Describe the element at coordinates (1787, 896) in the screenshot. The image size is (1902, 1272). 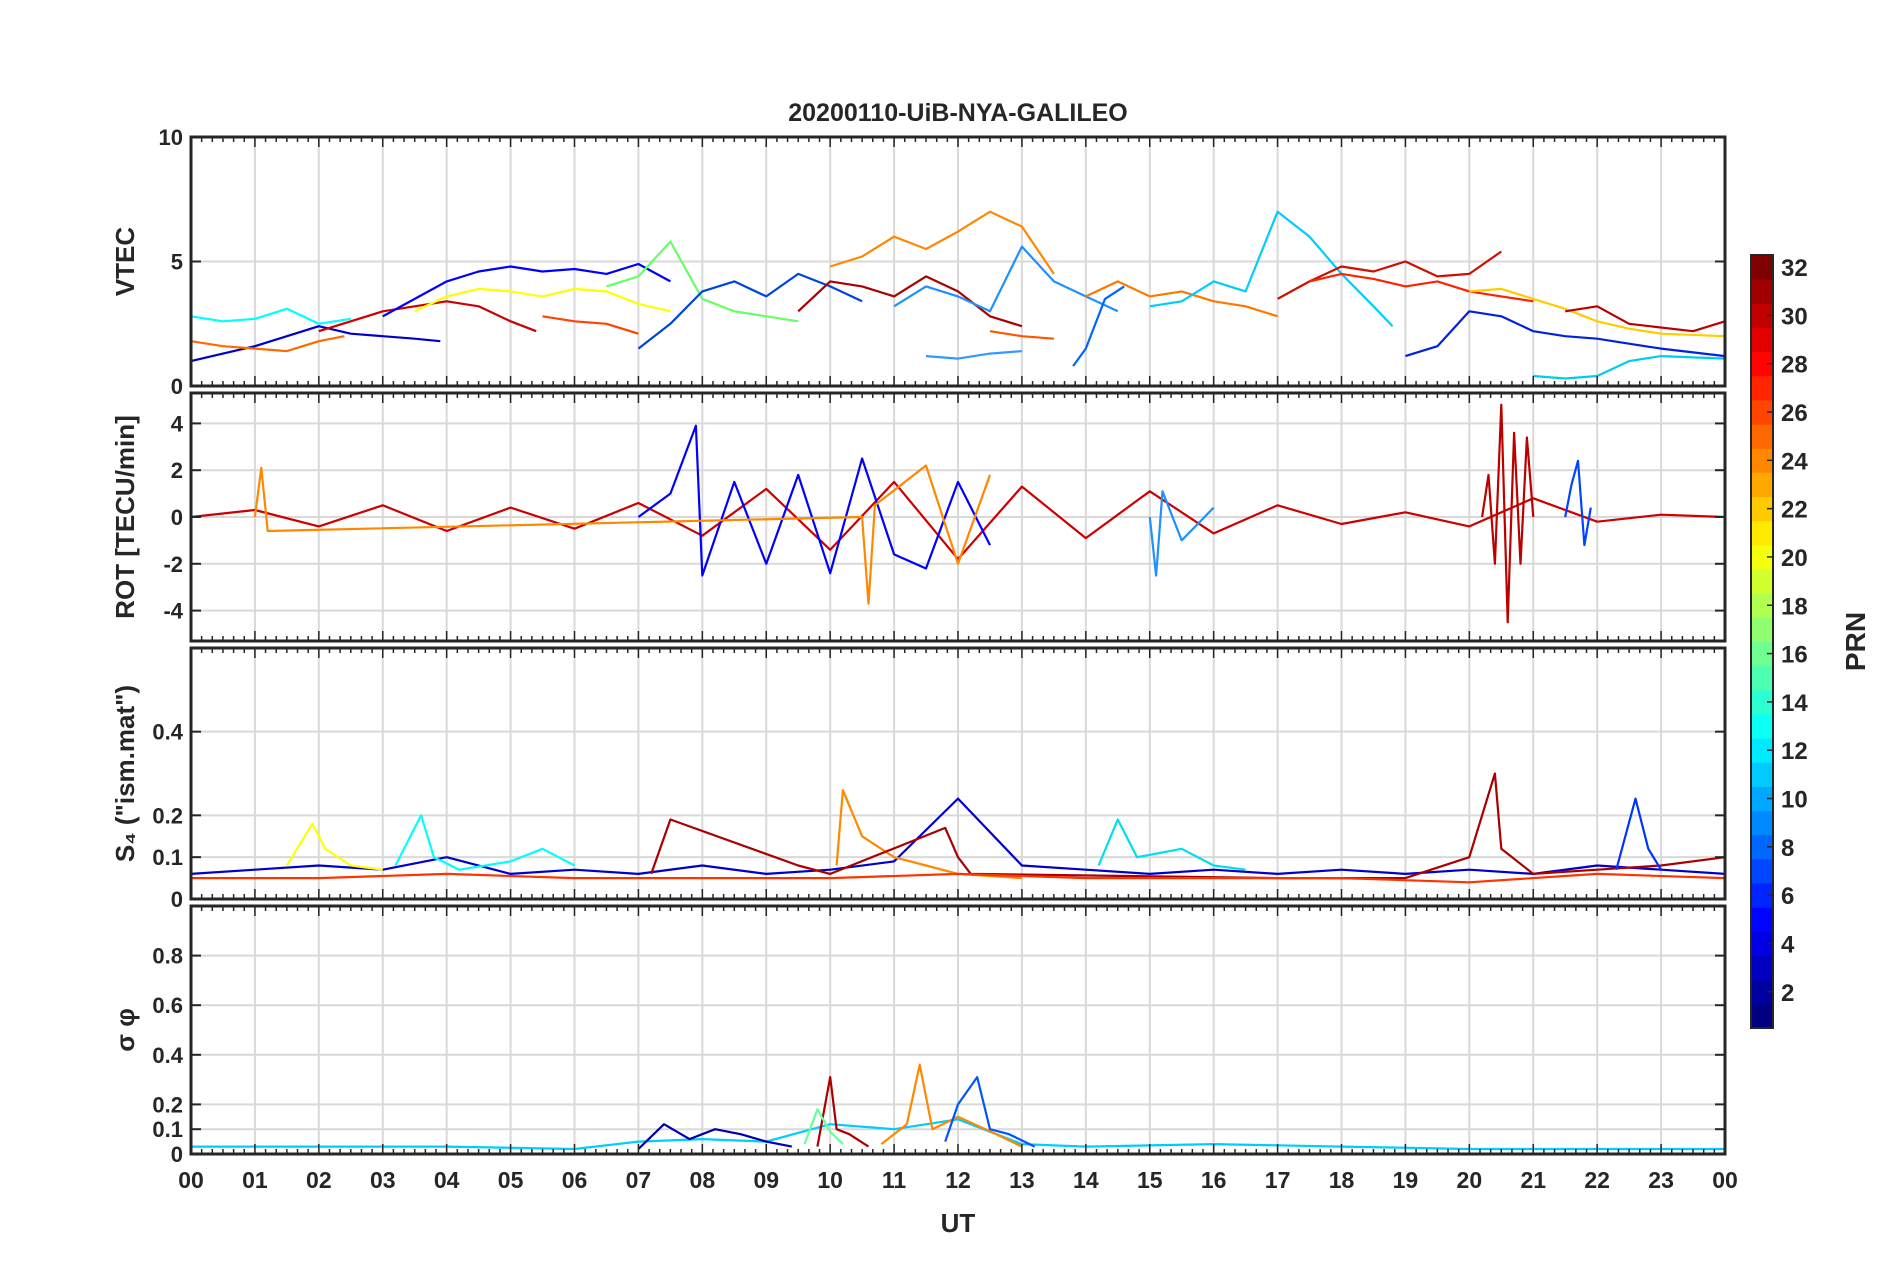
I see `colorbar-tick-label: 6` at that location.